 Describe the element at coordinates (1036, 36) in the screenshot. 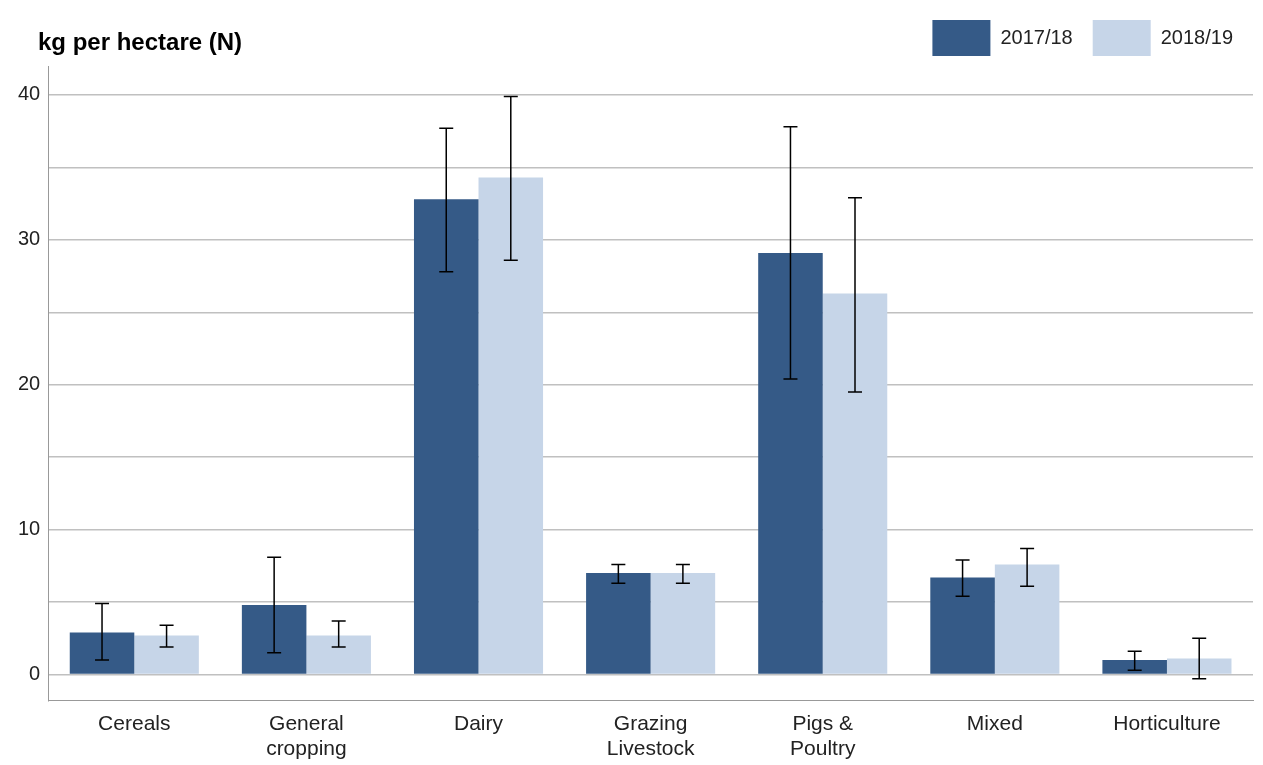

I see `legend-label: 2017/18` at that location.